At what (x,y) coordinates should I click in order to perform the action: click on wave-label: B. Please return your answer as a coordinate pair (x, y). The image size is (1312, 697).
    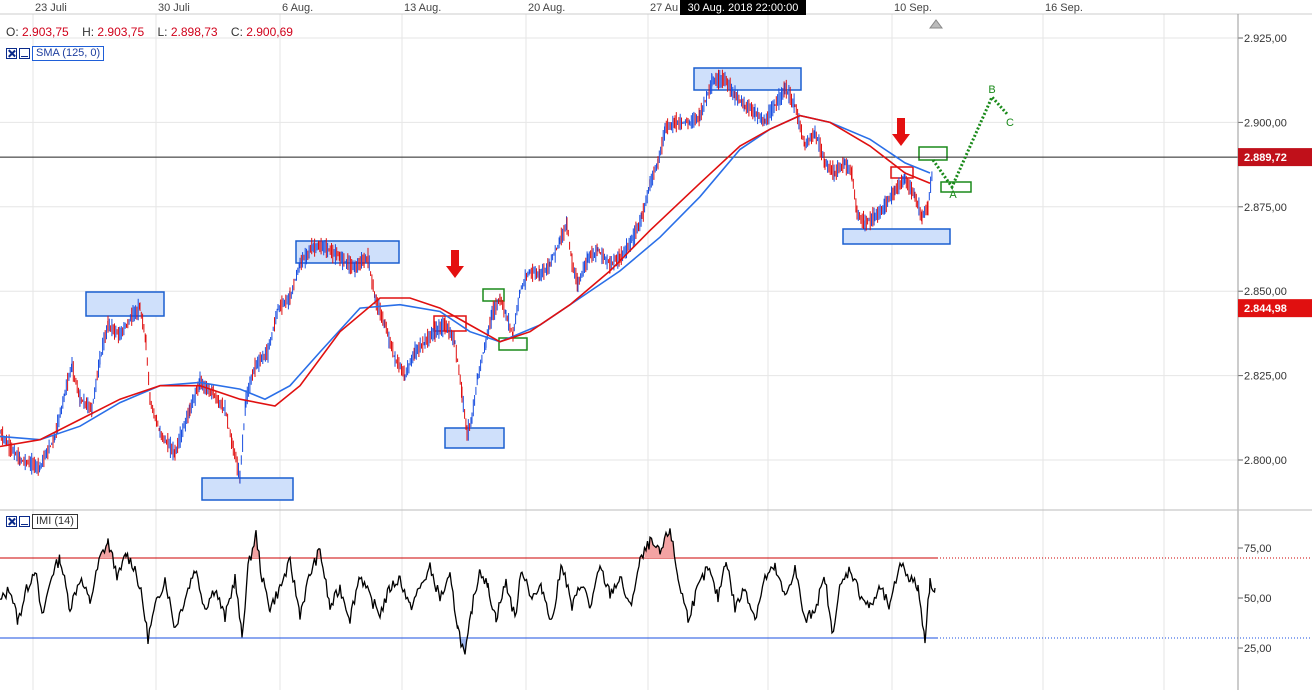
    Looking at the image, I should click on (991, 90).